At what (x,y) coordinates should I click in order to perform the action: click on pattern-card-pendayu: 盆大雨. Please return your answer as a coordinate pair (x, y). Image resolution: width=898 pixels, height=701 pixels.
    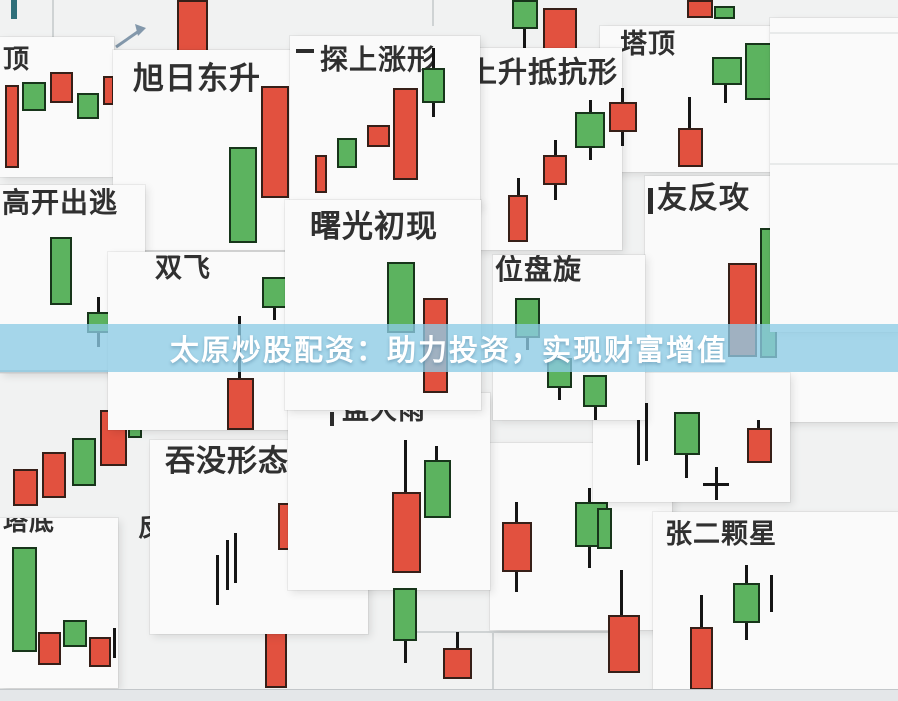
    Looking at the image, I should click on (389, 491).